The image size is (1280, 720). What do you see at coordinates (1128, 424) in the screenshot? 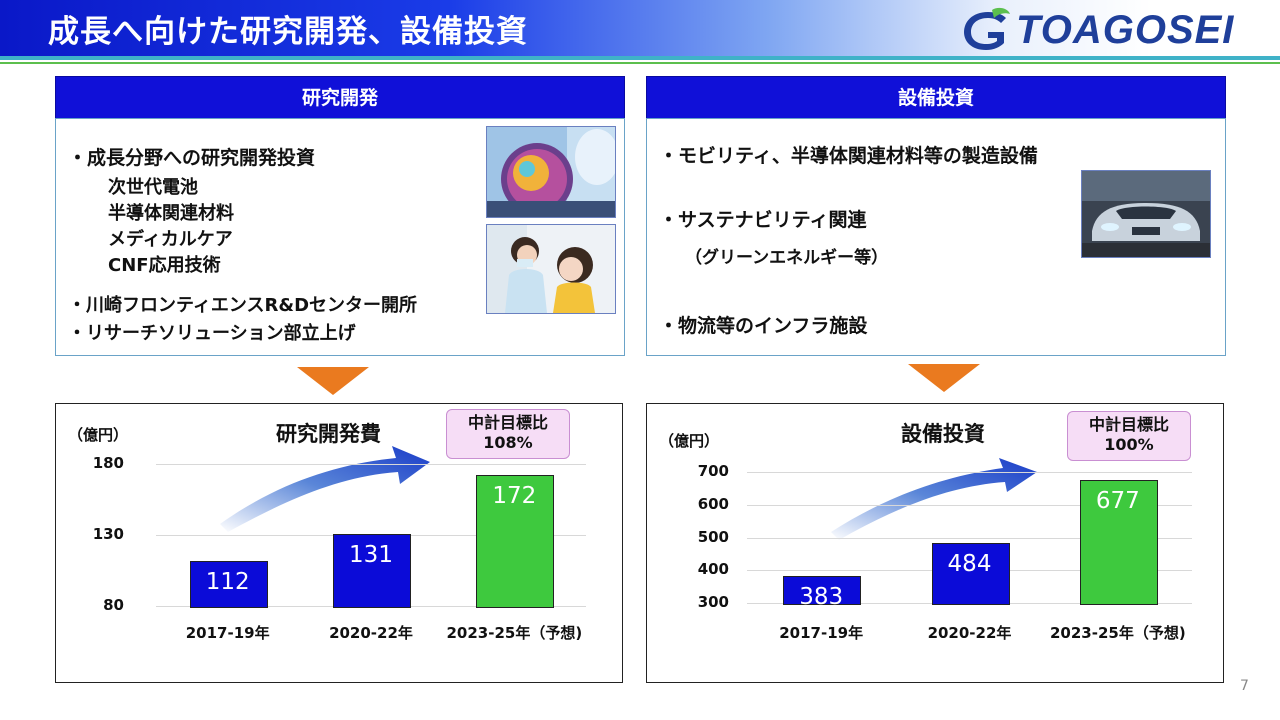
I see `capex-target-label: 中計目標比` at bounding box center [1128, 424].